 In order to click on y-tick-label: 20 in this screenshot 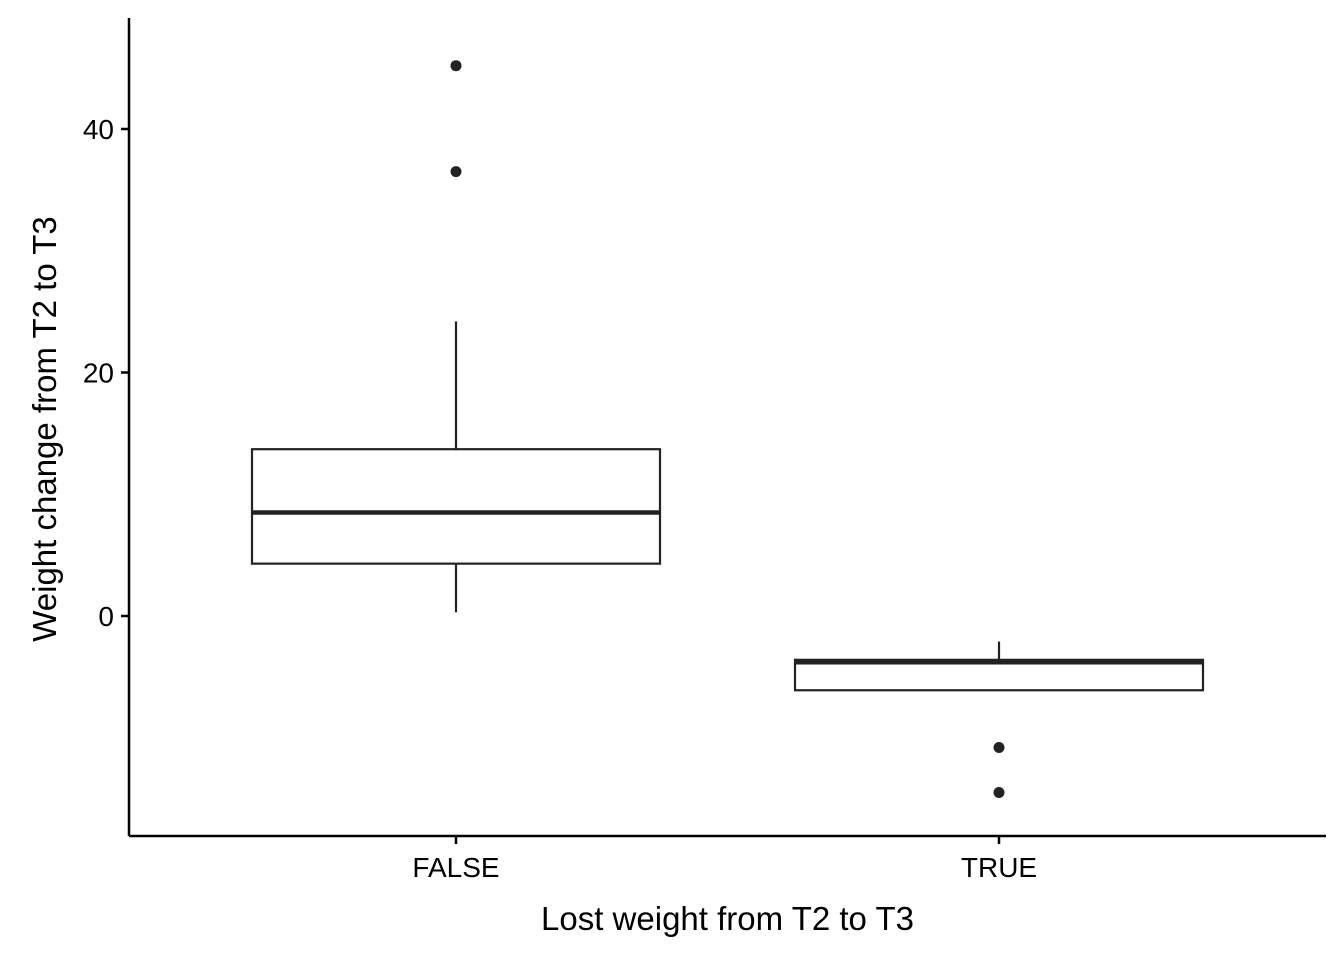, I will do `click(98, 373)`.